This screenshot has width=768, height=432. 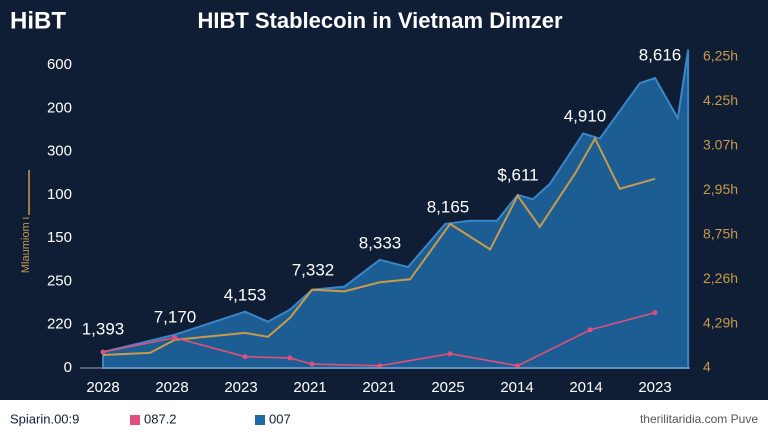 I want to click on y2-tick-label: 3.07h, so click(x=720, y=145).